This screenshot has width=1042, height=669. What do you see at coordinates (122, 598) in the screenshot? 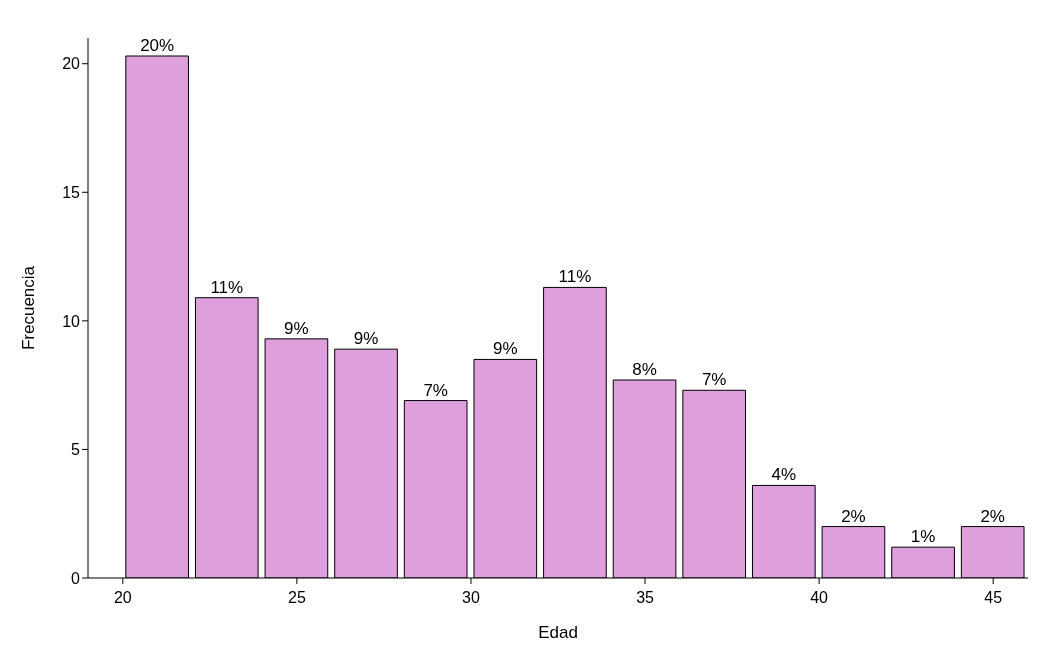
I see `x-tick-label: 20` at bounding box center [122, 598].